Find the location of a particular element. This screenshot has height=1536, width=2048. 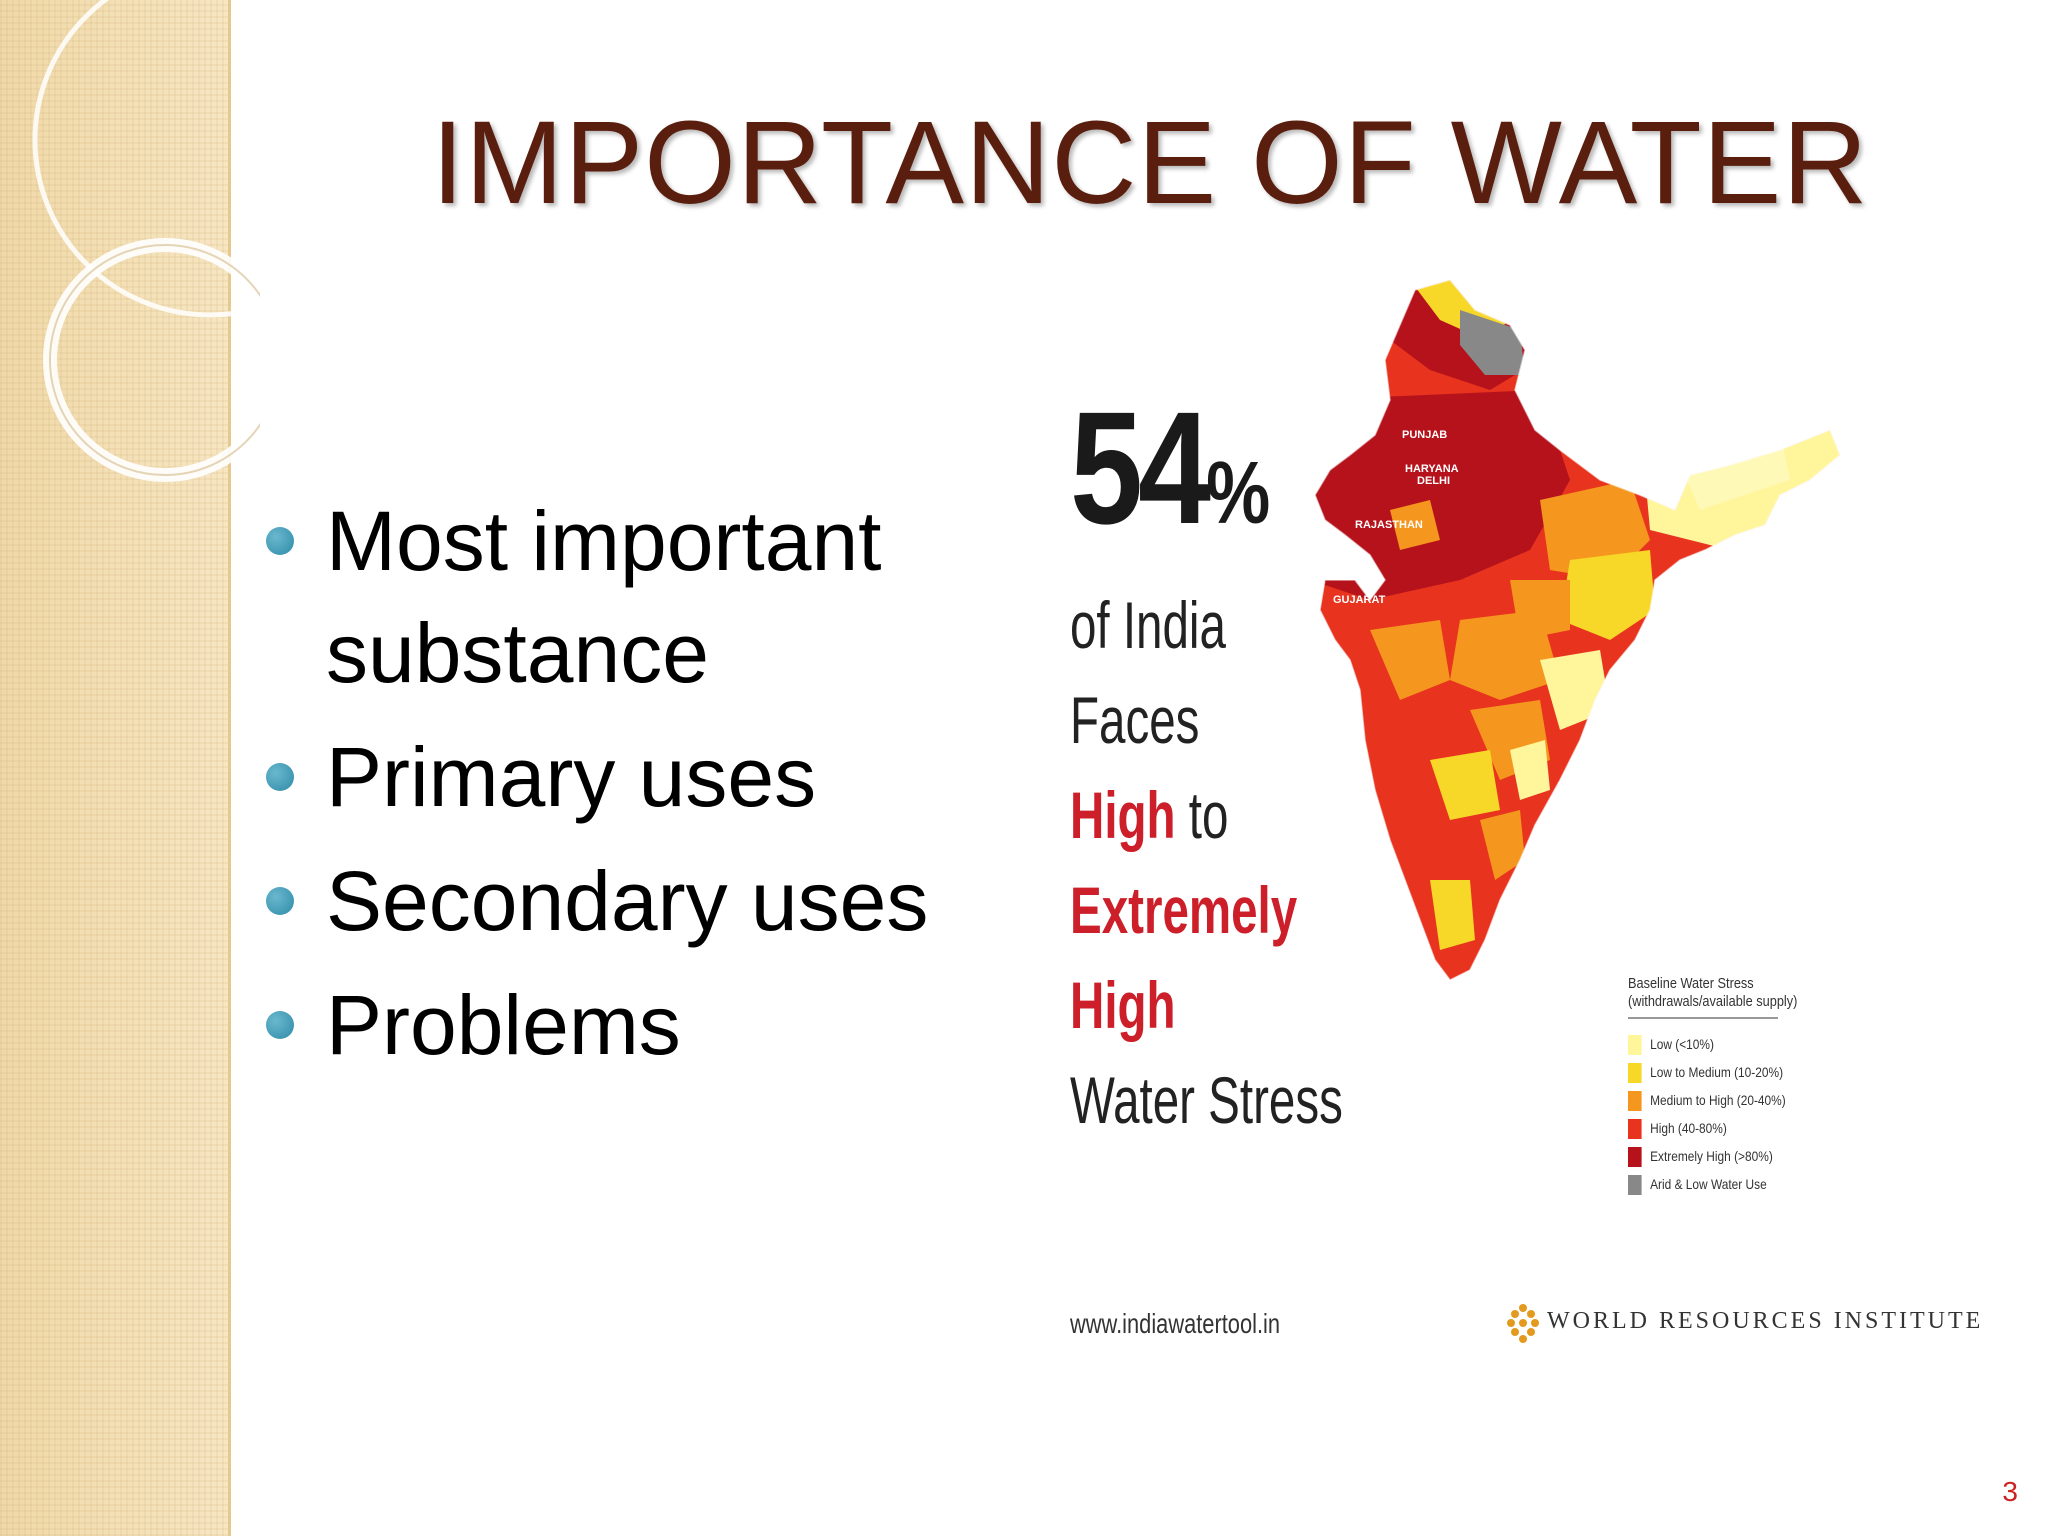

source-website: www.indiawatertool.in is located at coordinates (1175, 1323).